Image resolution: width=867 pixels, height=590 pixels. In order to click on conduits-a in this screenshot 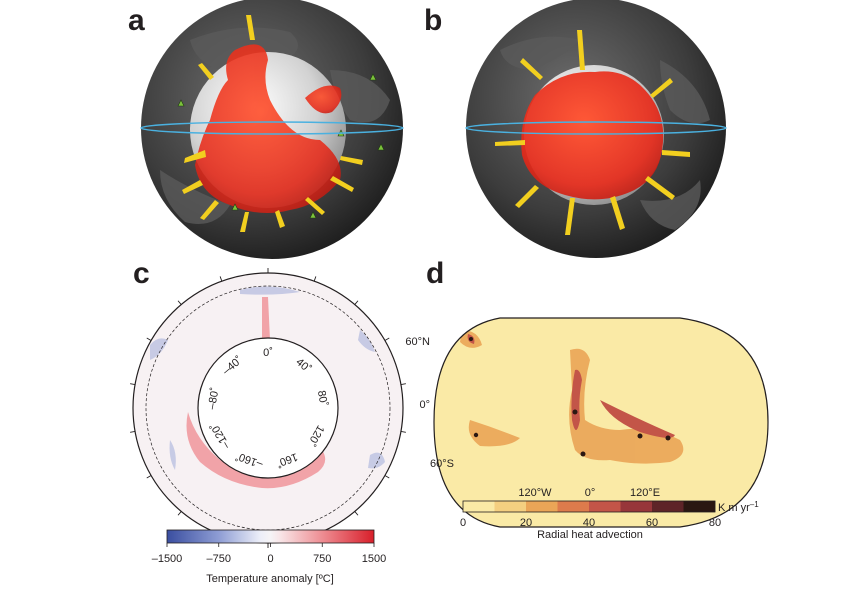, I will do `click(272, 123)`.